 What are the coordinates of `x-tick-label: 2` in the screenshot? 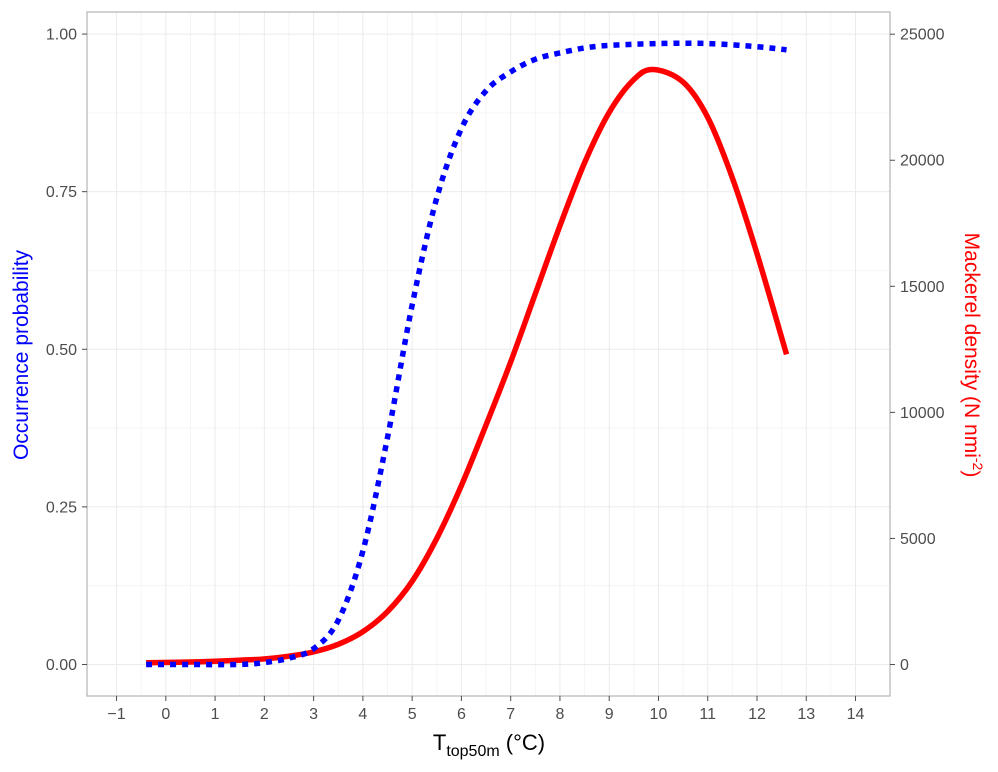 It's located at (264, 714).